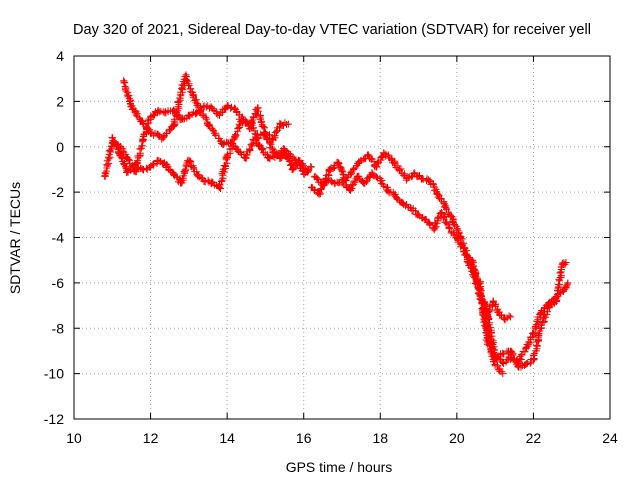  What do you see at coordinates (407, 273) in the screenshot?
I see `series-track-e` at bounding box center [407, 273].